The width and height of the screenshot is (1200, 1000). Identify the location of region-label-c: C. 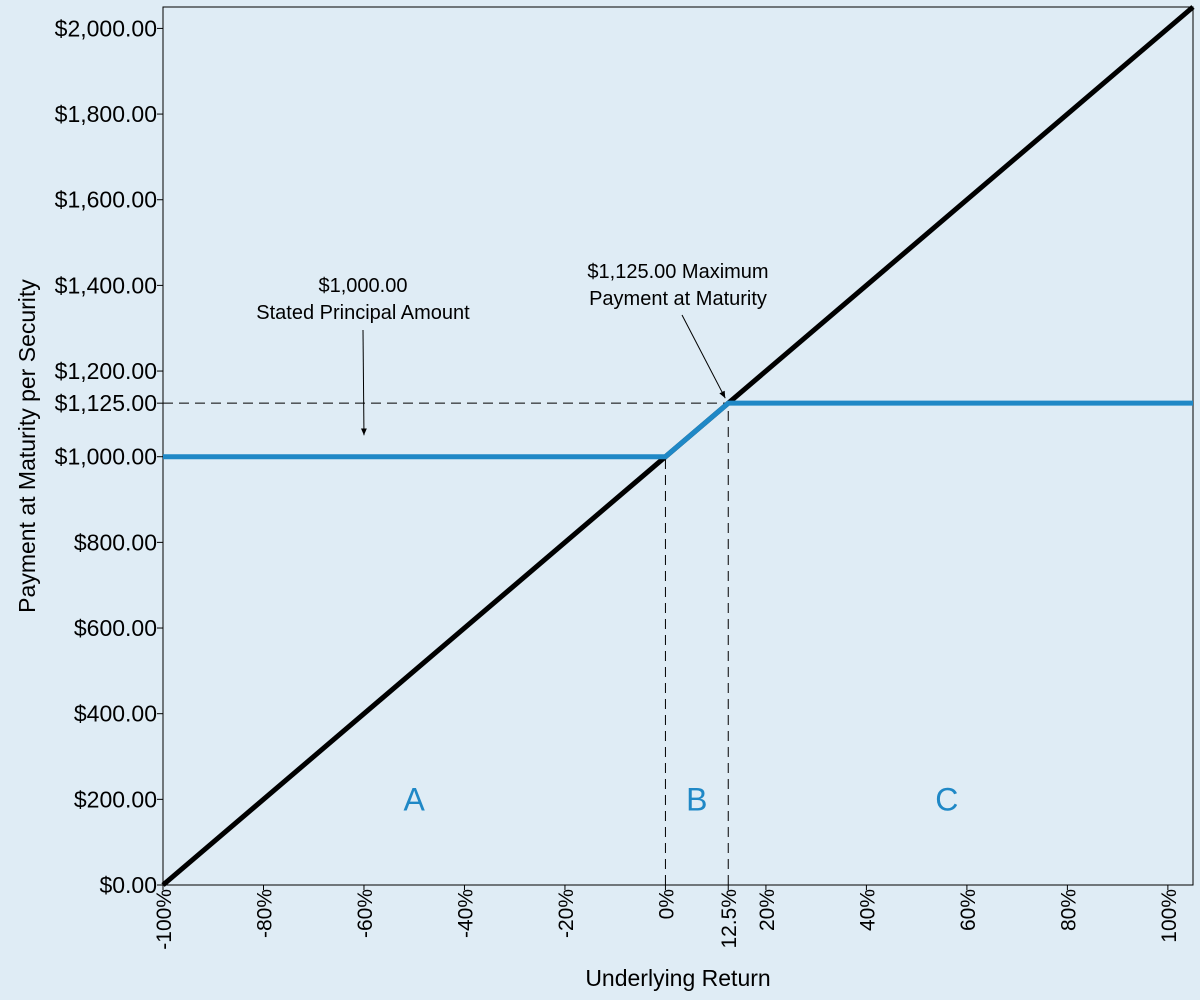
(946, 799).